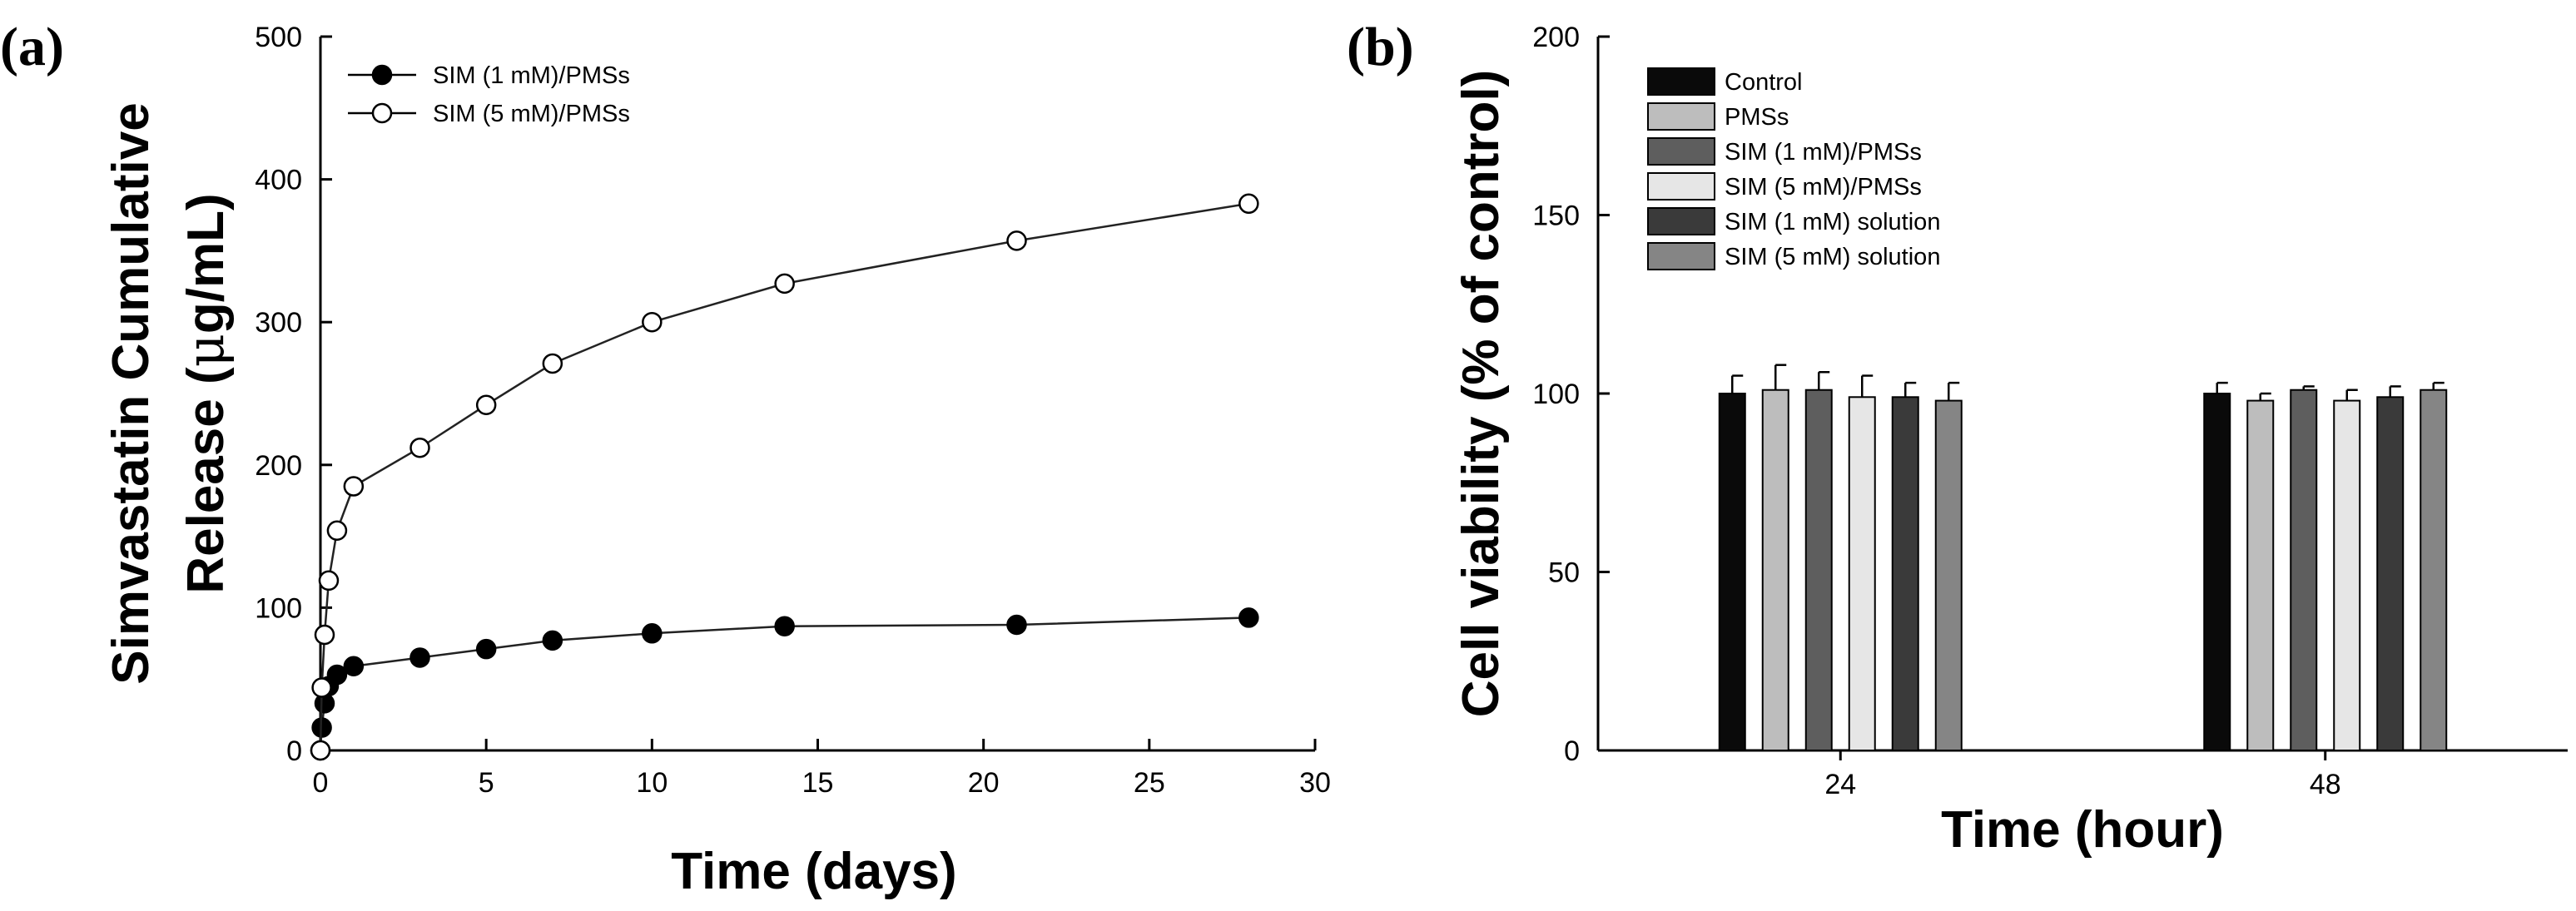  What do you see at coordinates (1380, 47) in the screenshot?
I see `panel-b-label: (b)` at bounding box center [1380, 47].